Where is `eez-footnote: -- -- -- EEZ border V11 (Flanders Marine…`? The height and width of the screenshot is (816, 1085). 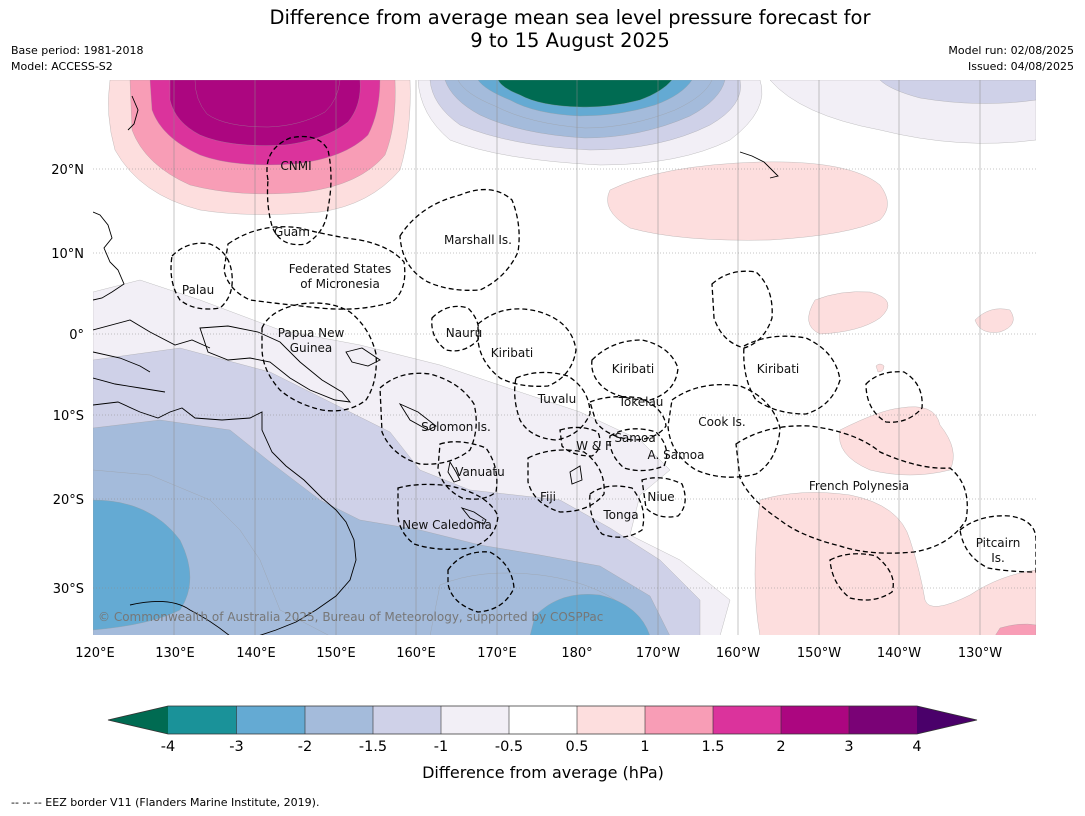
eez-footnote: -- -- -- EEZ border V11 (Flanders Marine… is located at coordinates (165, 802).